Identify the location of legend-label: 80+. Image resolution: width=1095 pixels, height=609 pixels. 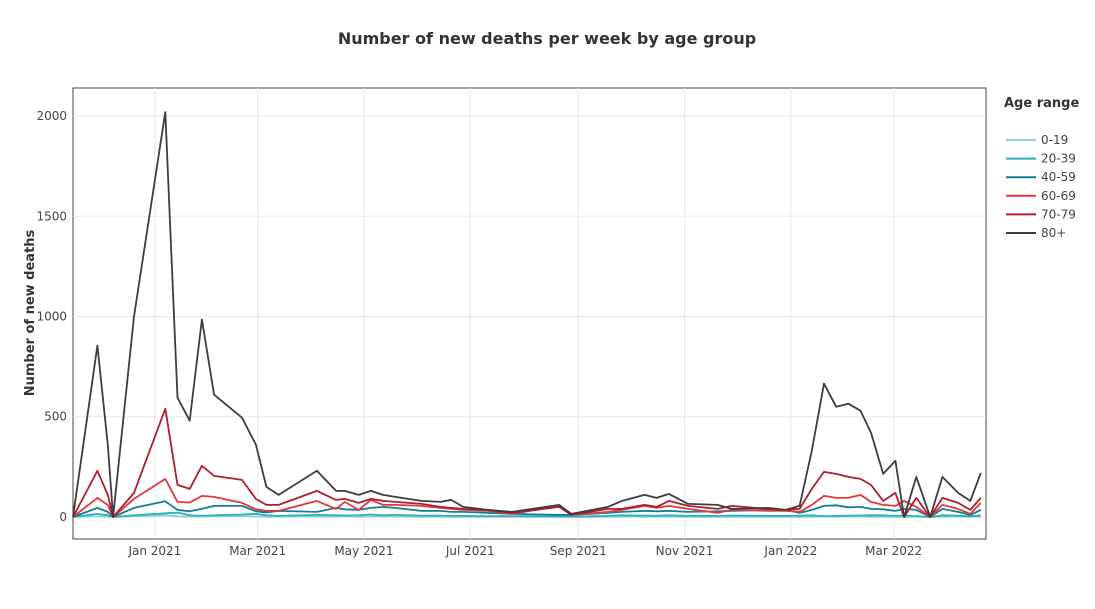
(1053, 233).